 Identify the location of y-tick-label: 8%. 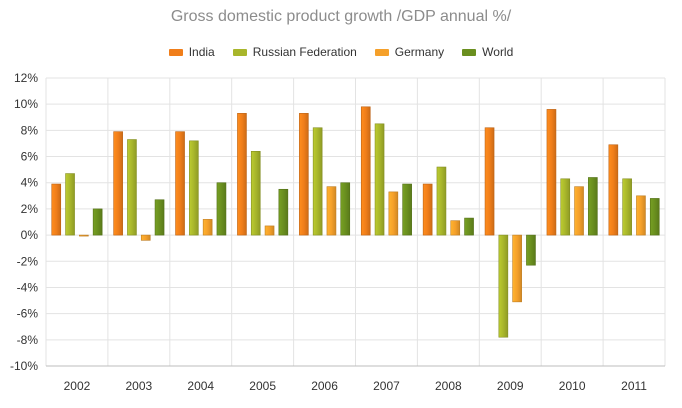
(30, 130).